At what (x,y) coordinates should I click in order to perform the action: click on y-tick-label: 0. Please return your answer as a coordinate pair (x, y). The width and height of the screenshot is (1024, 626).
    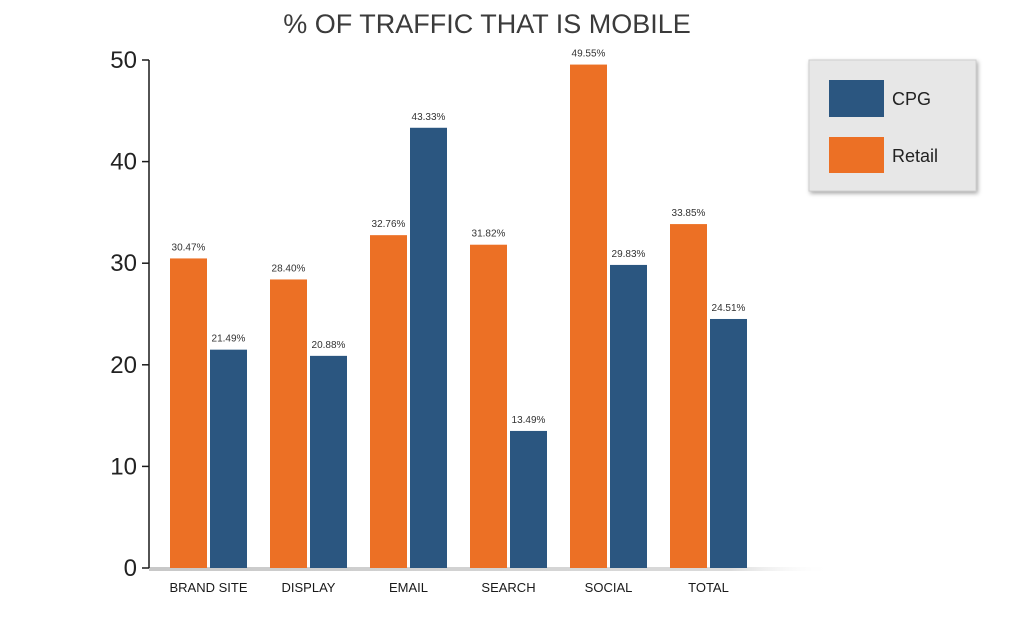
    Looking at the image, I should click on (130, 568).